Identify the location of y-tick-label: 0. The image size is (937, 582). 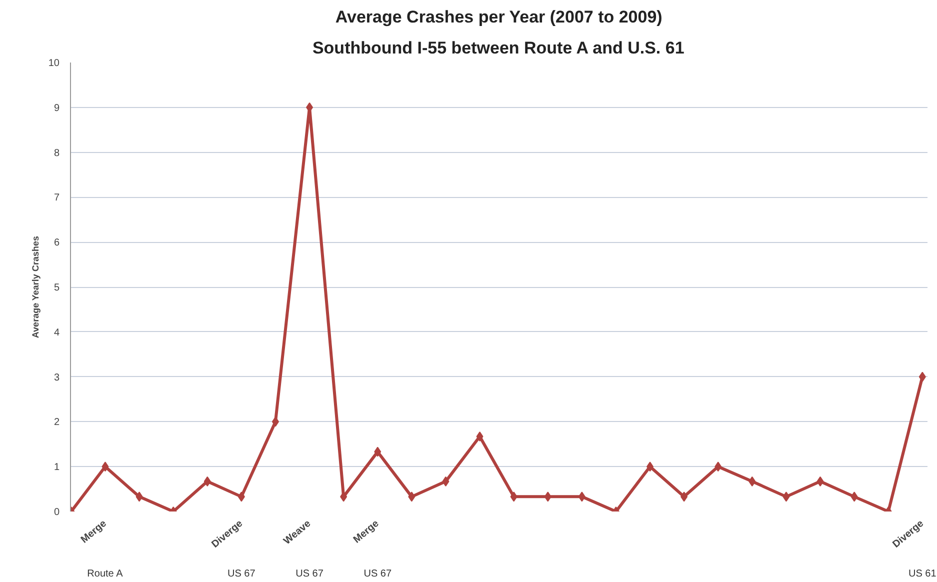
(57, 512).